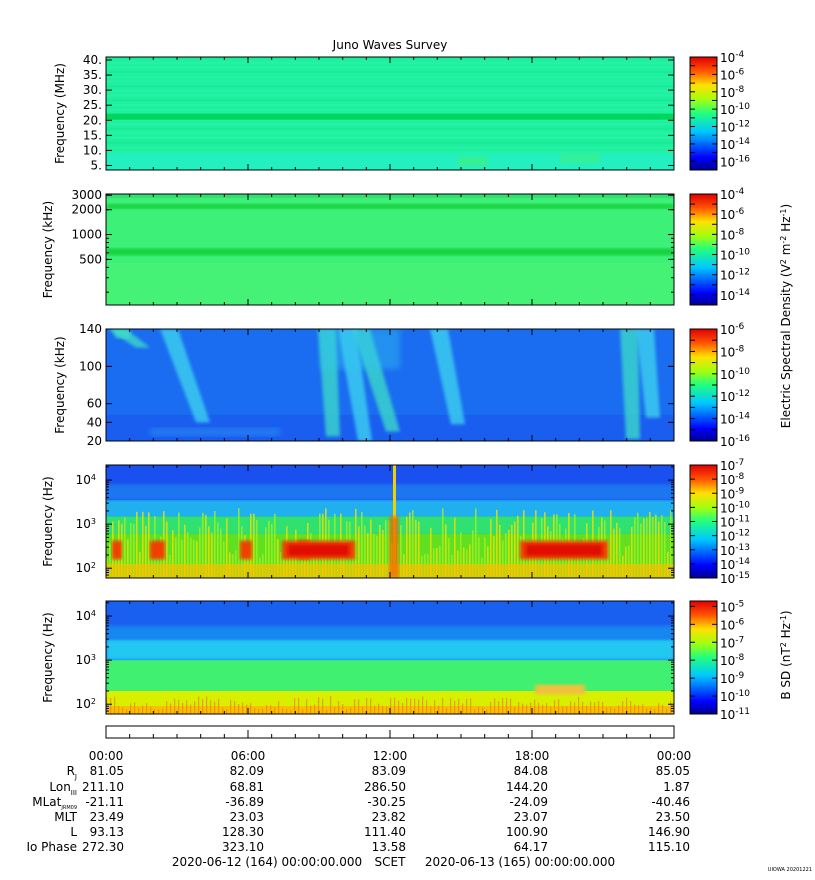 The height and width of the screenshot is (880, 815). I want to click on colorbar-5: 10⁻⁵ 10⁻⁶ 10⁻⁷ 10⁻⁸ 10⁻⁹ 10⁻¹⁰ 10⁻¹¹, so click(719, 660).